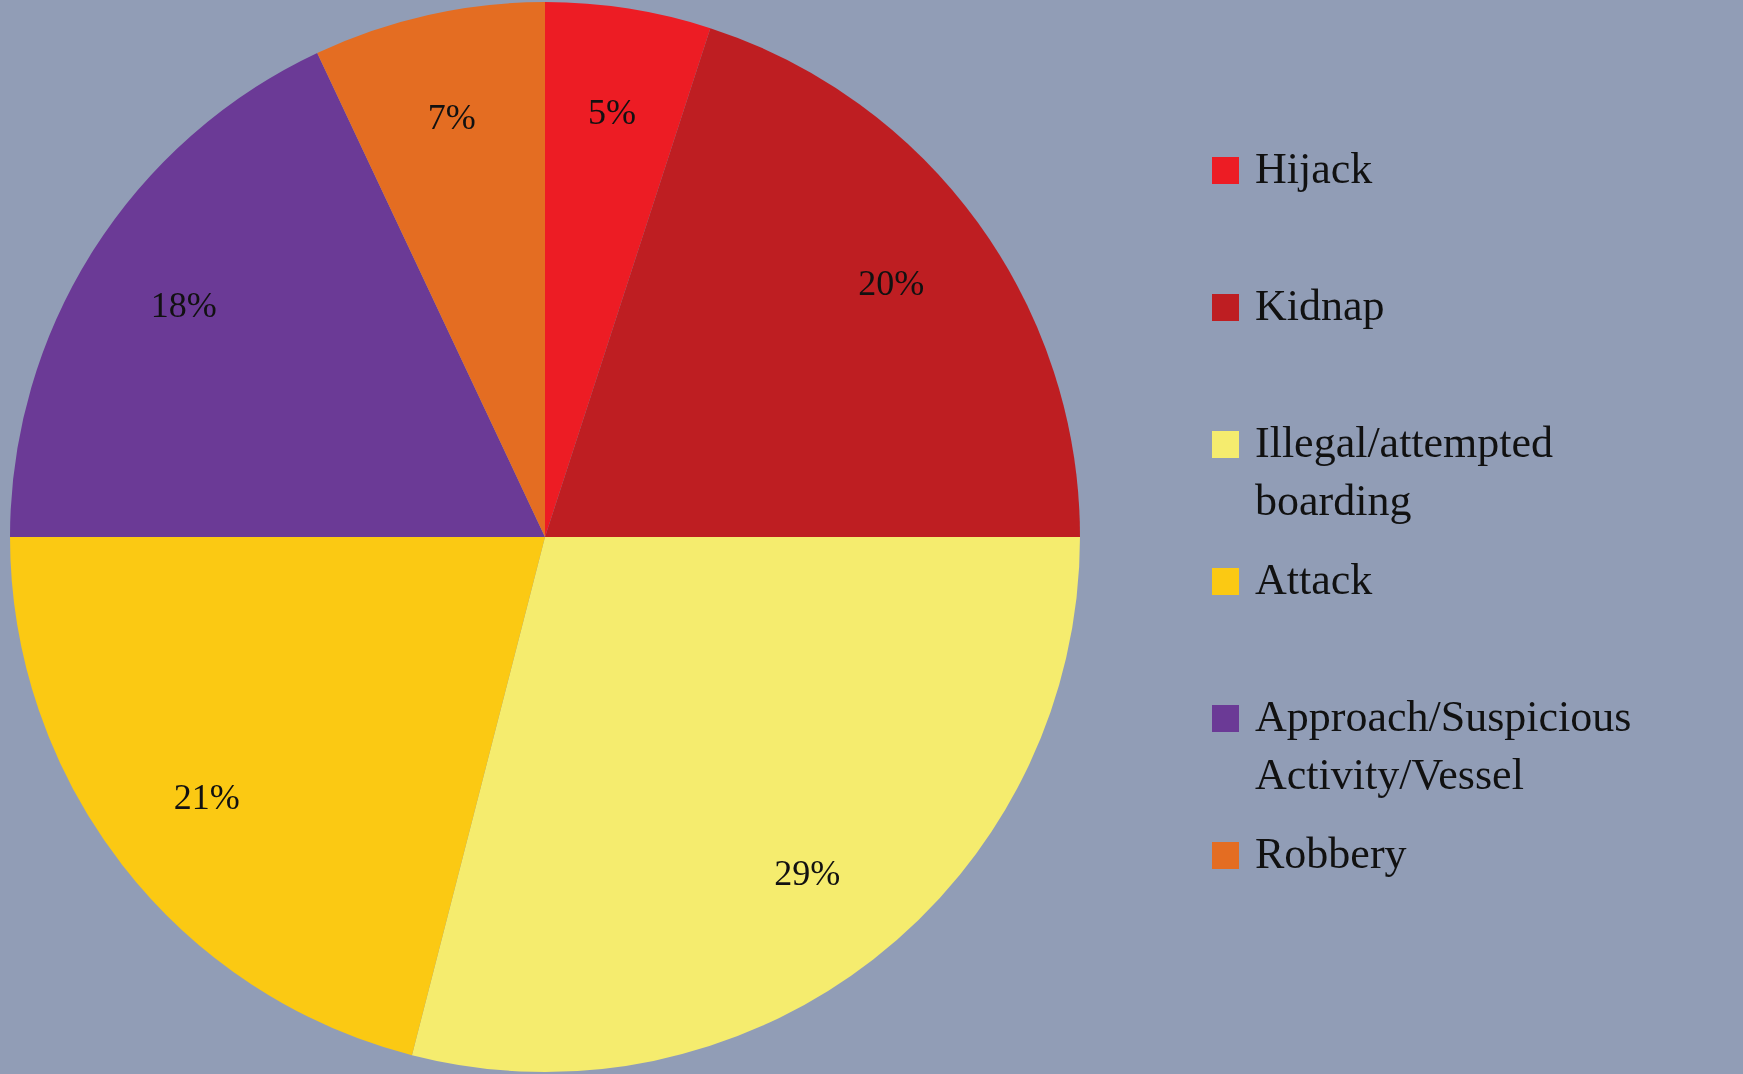 This screenshot has height=1074, width=1743. What do you see at coordinates (183, 305) in the screenshot?
I see `data-label: 18%` at bounding box center [183, 305].